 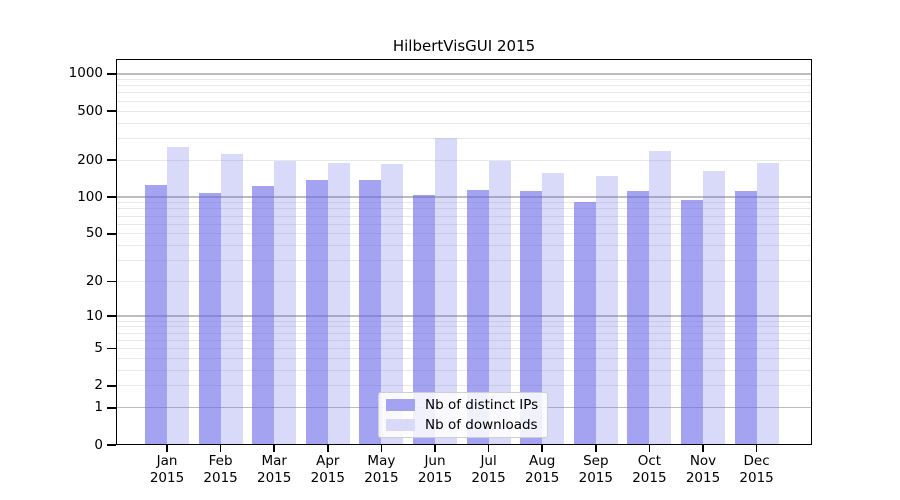 I want to click on x-tick-label: Apr 2015, so click(x=327, y=469).